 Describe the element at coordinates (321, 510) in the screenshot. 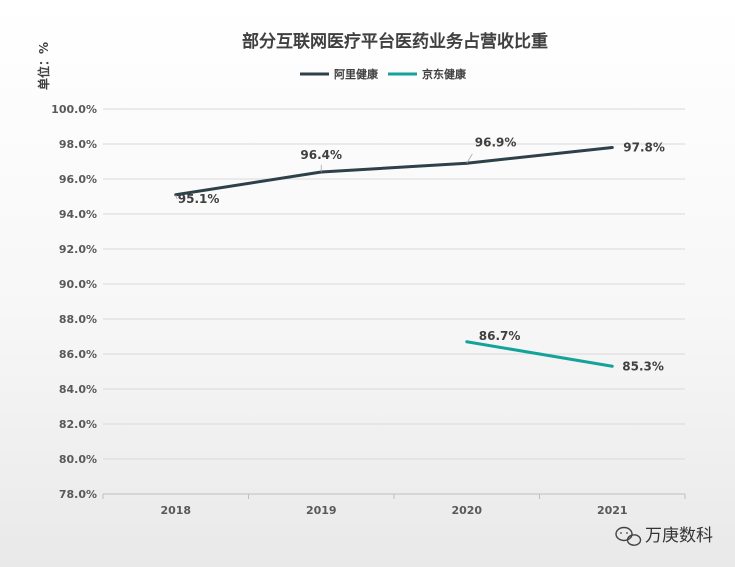

I see `x-tick-label: 2019` at that location.